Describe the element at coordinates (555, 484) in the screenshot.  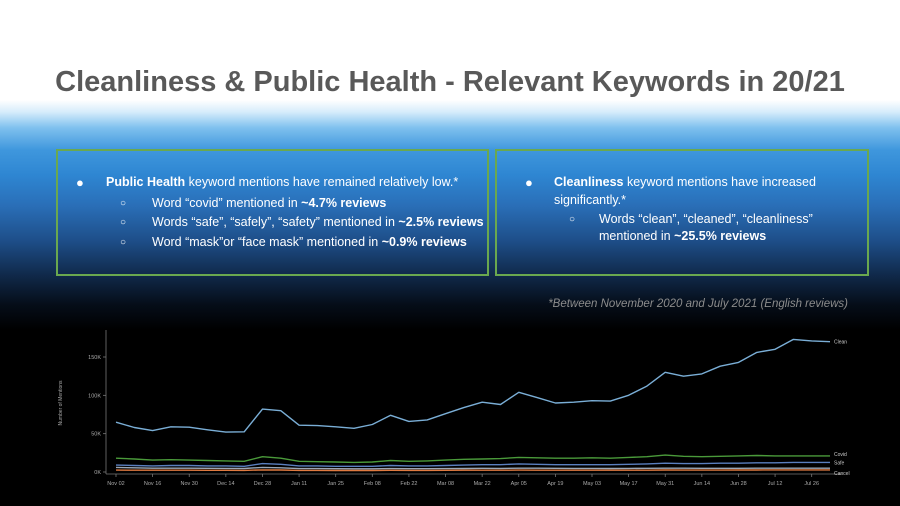
I see `x-tick-label: Apr 19` at that location.